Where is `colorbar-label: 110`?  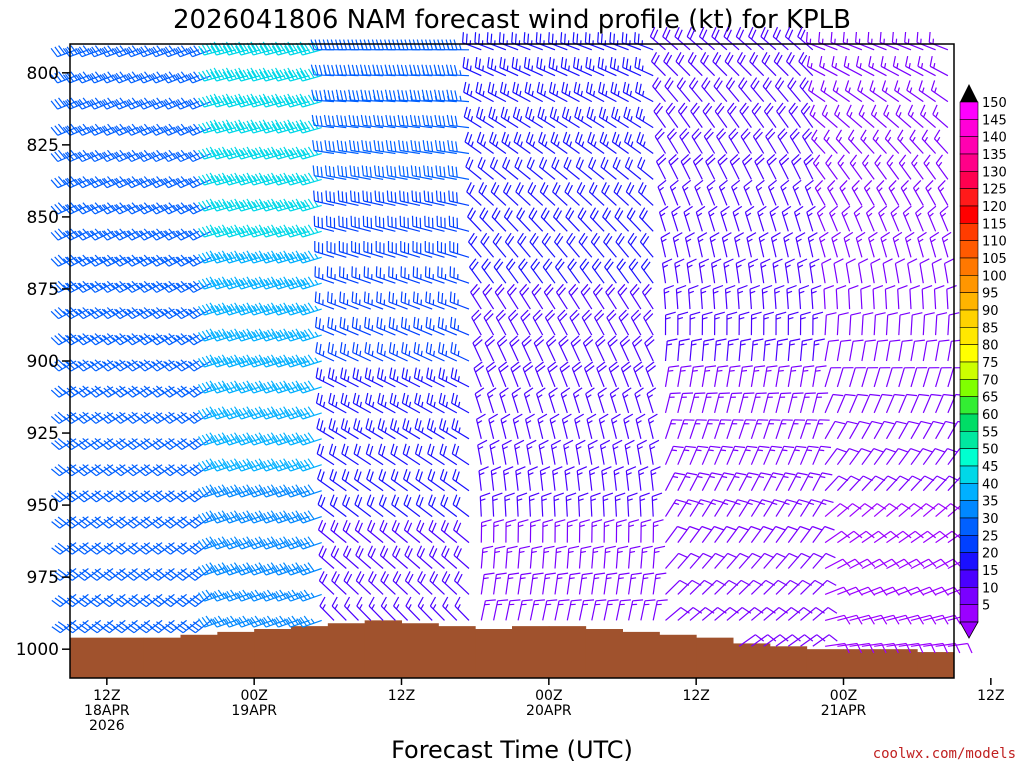 colorbar-label: 110 is located at coordinates (994, 242).